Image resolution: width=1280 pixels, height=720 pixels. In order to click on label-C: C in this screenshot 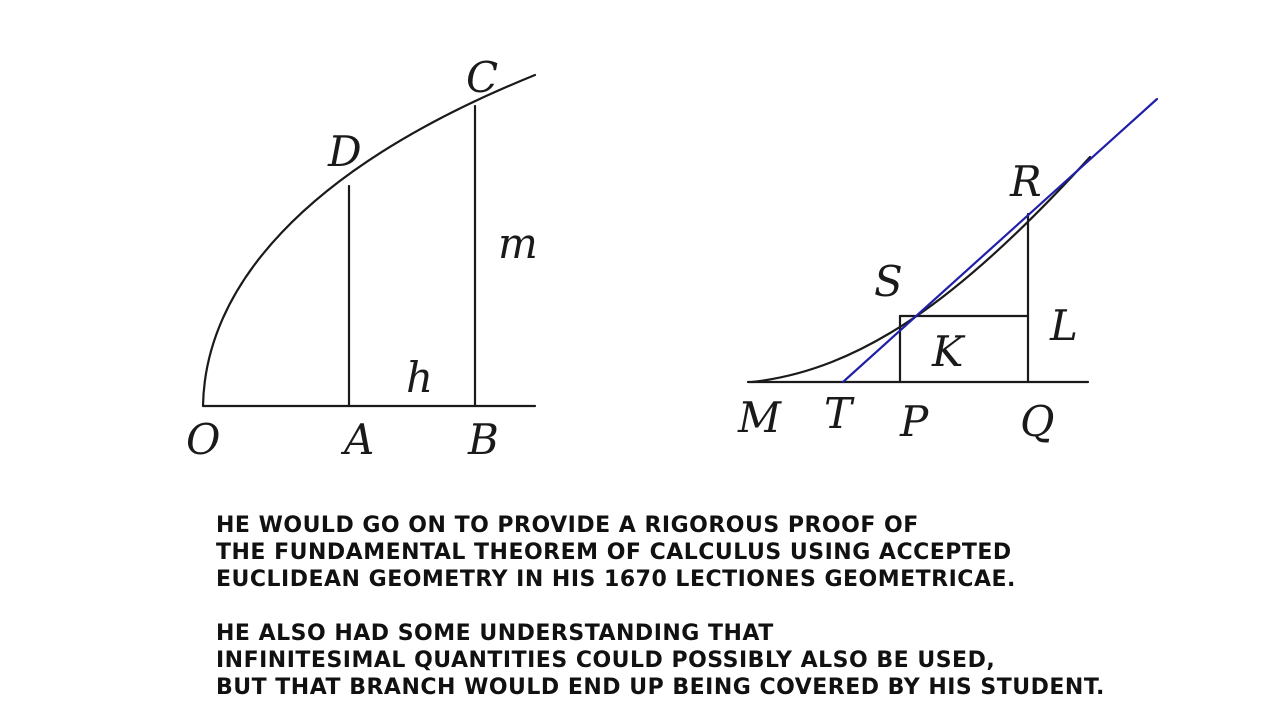, I will do `click(482, 77)`.